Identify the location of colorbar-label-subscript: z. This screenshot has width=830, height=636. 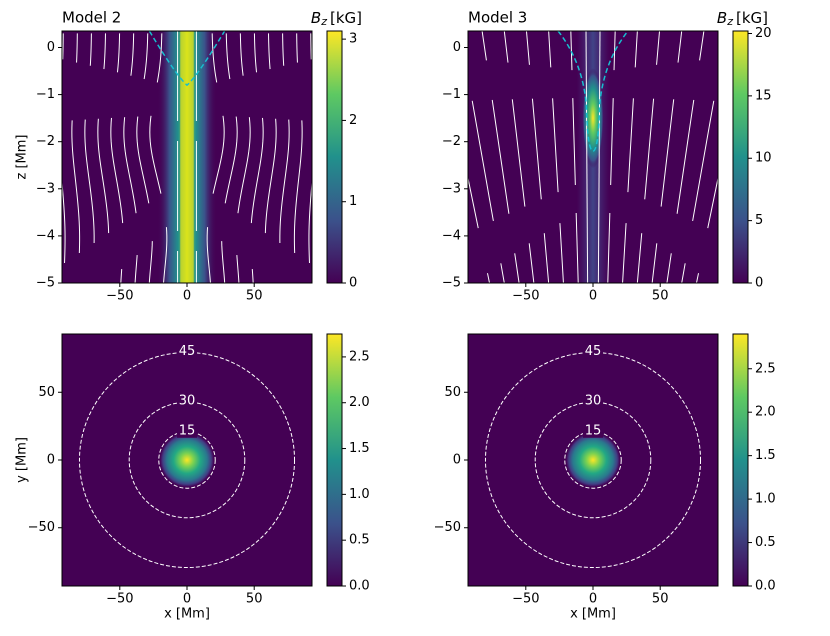
(729, 21).